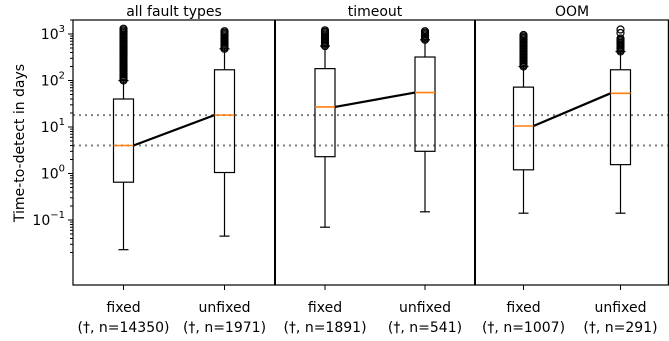 This screenshot has height=341, width=669. Describe the element at coordinates (523, 183) in the screenshot. I see `box-2-0: fixed (†, n=1007)` at that location.